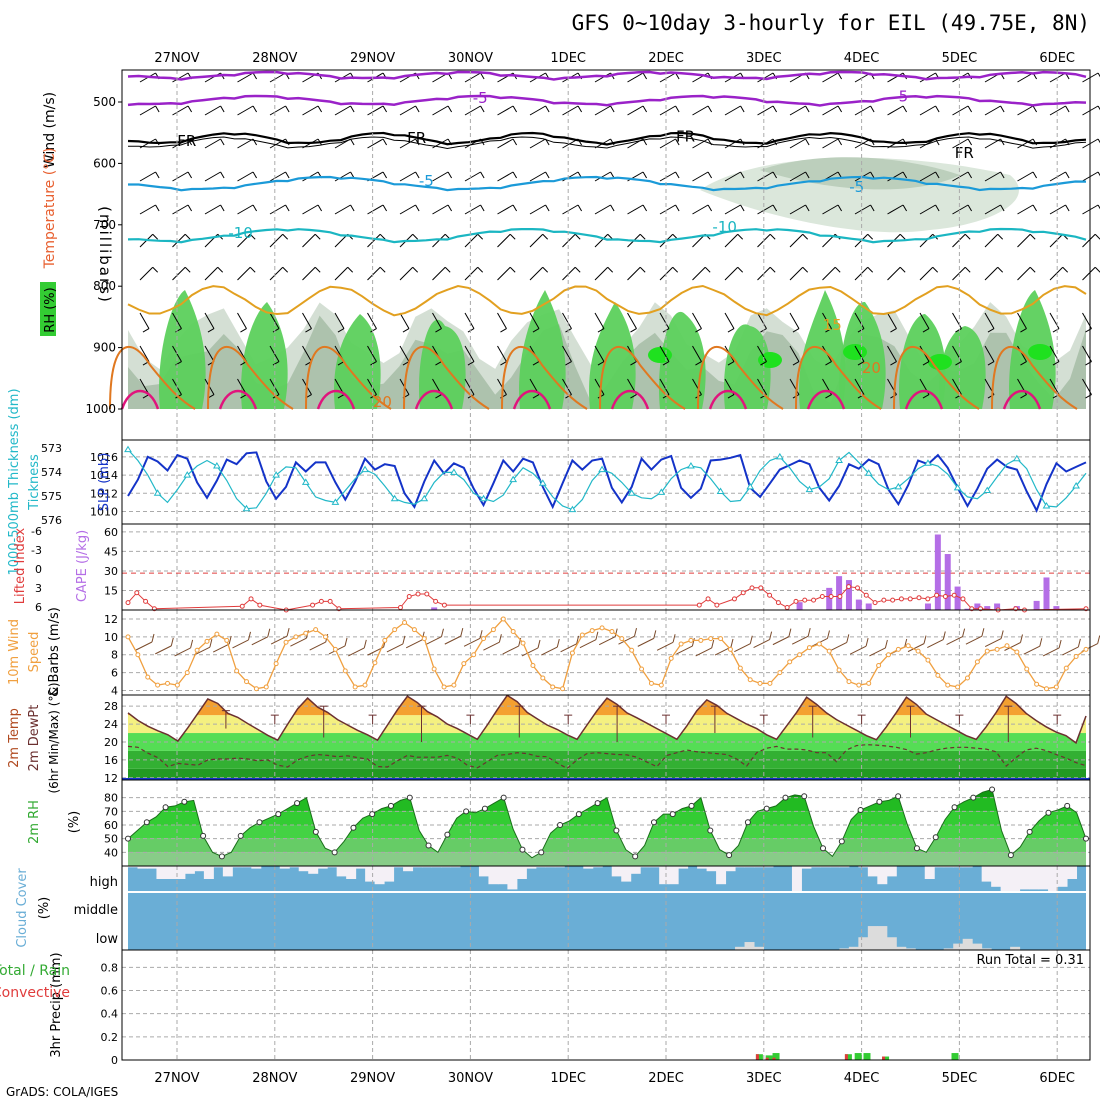 This screenshot has height=1100, width=1100. I want to click on cape-bar, so click(1056, 608).